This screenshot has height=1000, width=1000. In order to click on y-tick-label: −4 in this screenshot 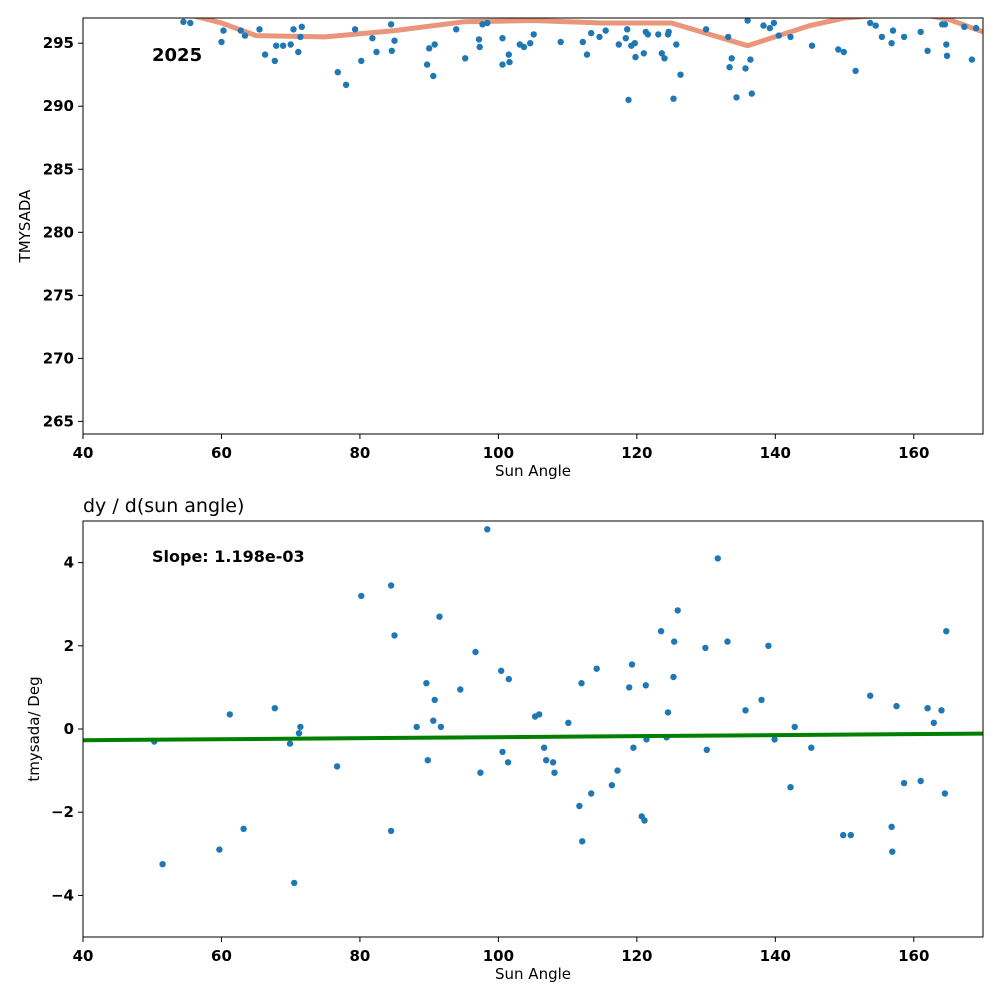, I will do `click(62, 895)`.